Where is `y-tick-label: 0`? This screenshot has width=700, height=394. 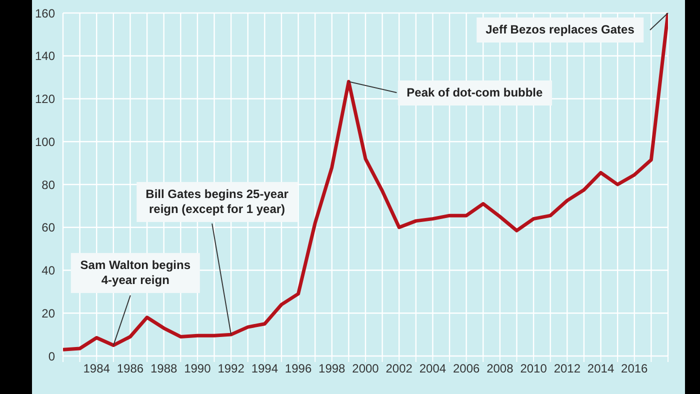 y-tick-label: 0 is located at coordinates (52, 356).